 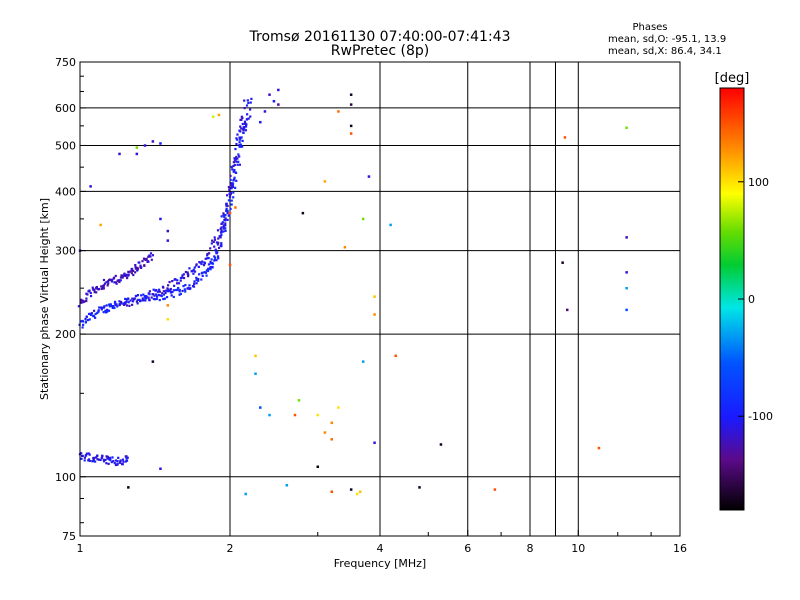 What do you see at coordinates (65, 145) in the screenshot?
I see `y-tick-label: 500` at bounding box center [65, 145].